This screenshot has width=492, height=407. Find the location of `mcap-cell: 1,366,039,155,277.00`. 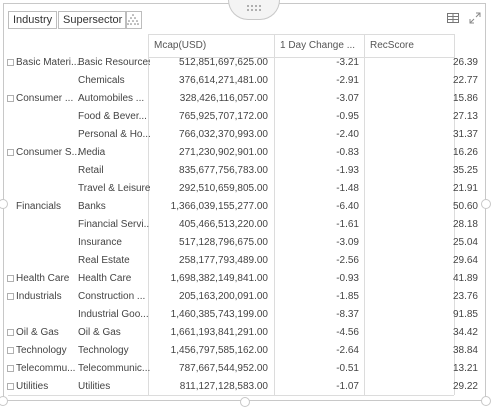

mcap-cell: 1,366,039,155,277.00 is located at coordinates (219, 206).